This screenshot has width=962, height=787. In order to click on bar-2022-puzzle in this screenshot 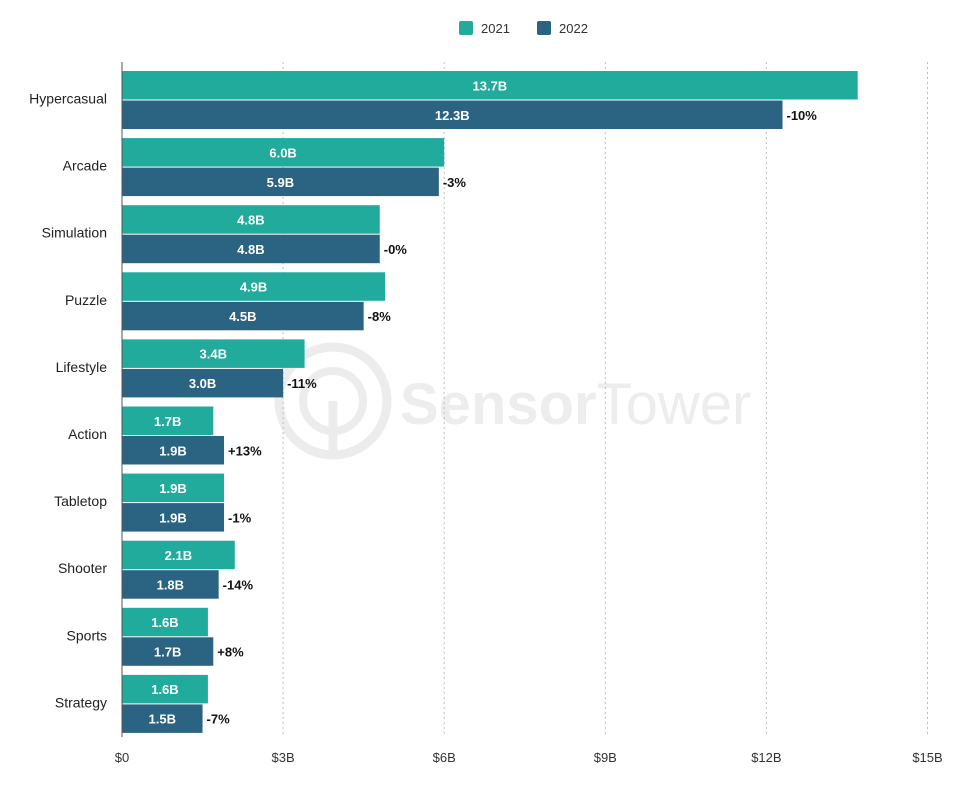, I will do `click(243, 316)`.